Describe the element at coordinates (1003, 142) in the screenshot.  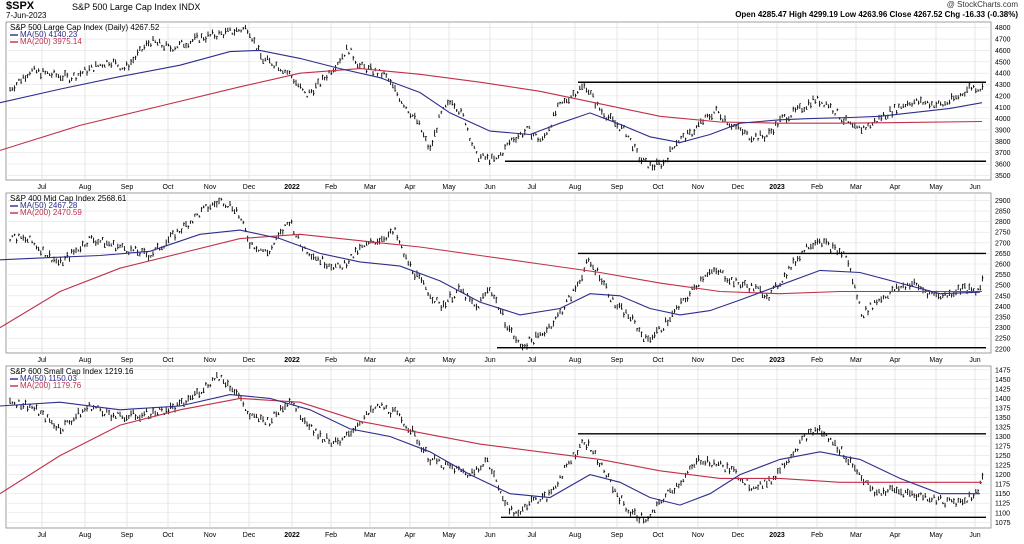
I see `y-tick-label: 3800` at that location.